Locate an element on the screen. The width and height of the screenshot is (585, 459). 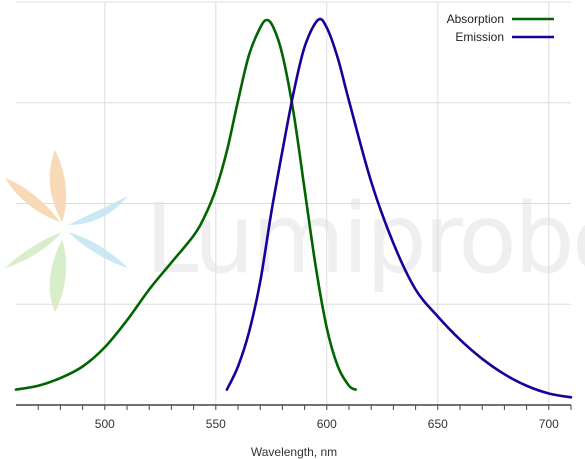
x-tick-label: 500 is located at coordinates (105, 424).